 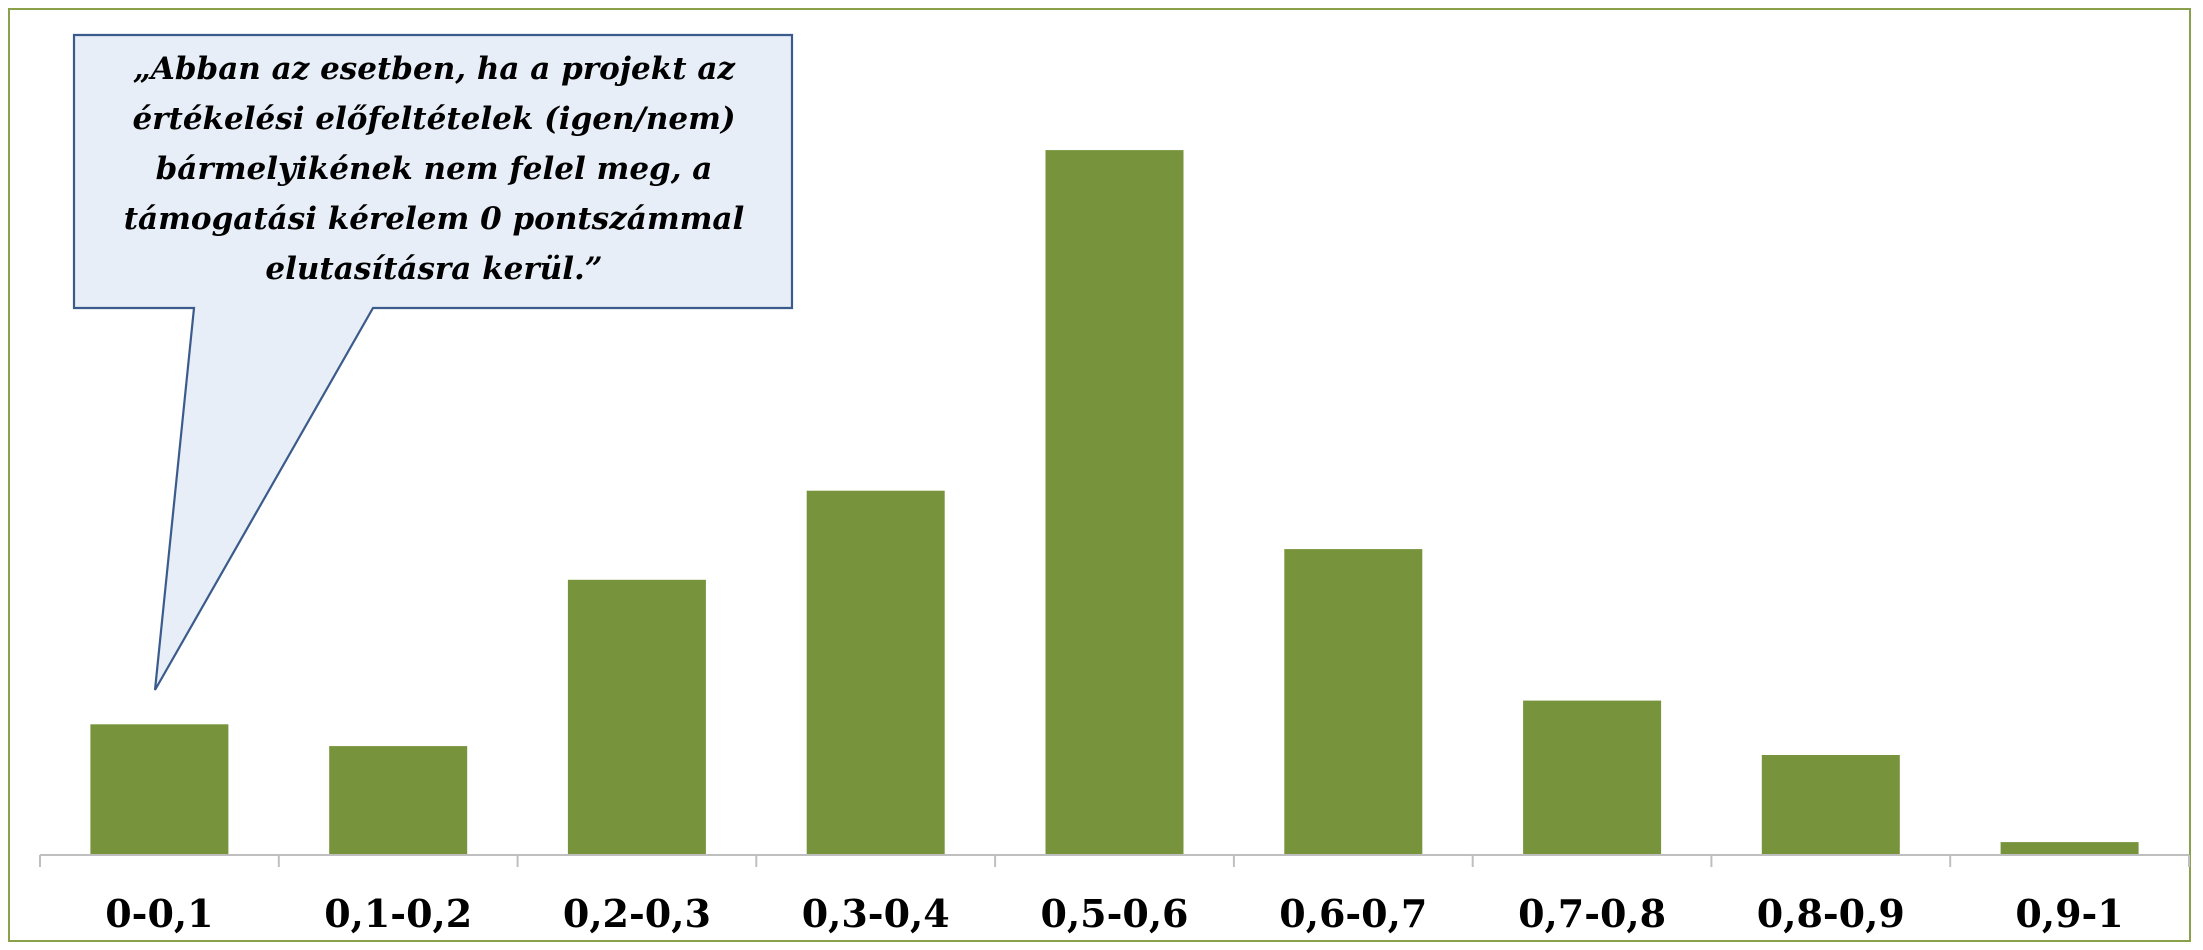 What do you see at coordinates (434, 269) in the screenshot?
I see `callout-line-5: elutasításra kerül.”` at bounding box center [434, 269].